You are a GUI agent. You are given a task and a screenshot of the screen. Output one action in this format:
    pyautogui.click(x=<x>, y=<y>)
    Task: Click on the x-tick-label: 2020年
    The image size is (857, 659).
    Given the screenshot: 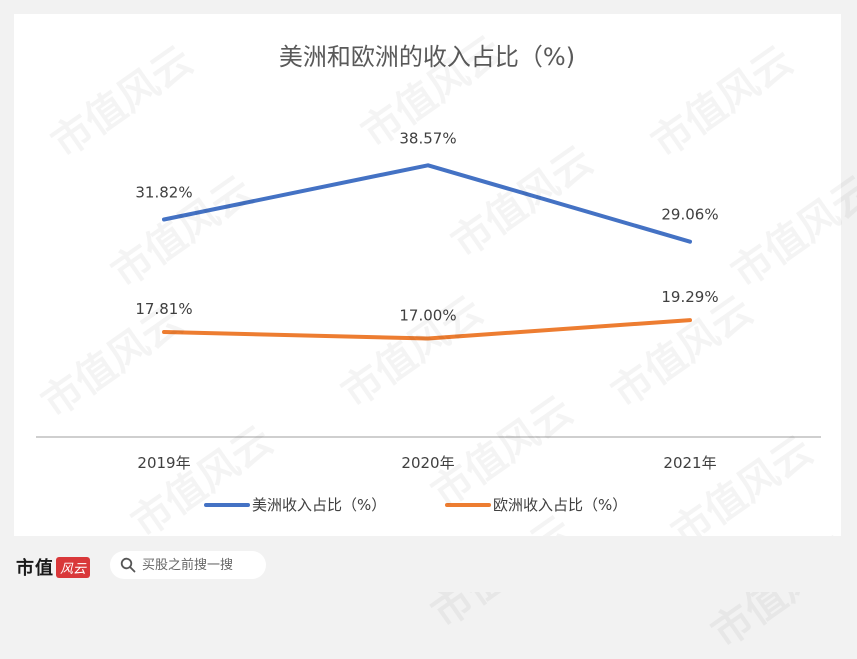 What is the action you would take?
    pyautogui.click(x=427, y=463)
    